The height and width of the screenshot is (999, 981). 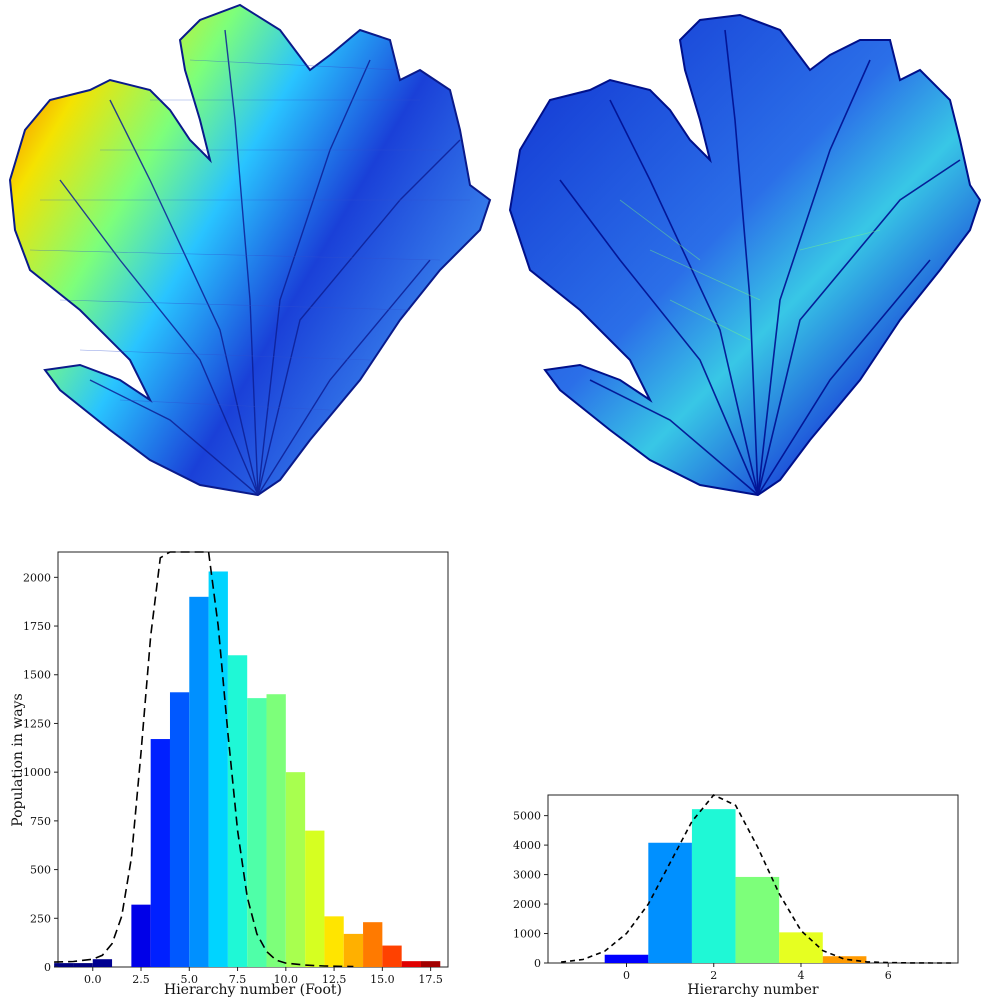 What do you see at coordinates (37, 675) in the screenshot?
I see `y-tick-label: 1500` at bounding box center [37, 675].